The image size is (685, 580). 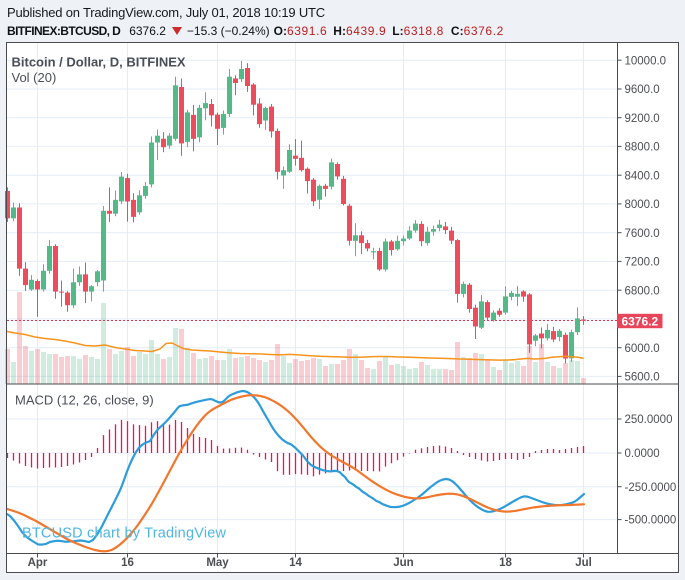 What do you see at coordinates (34, 77) in the screenshot?
I see `svg-text: Vol (20)` at bounding box center [34, 77].